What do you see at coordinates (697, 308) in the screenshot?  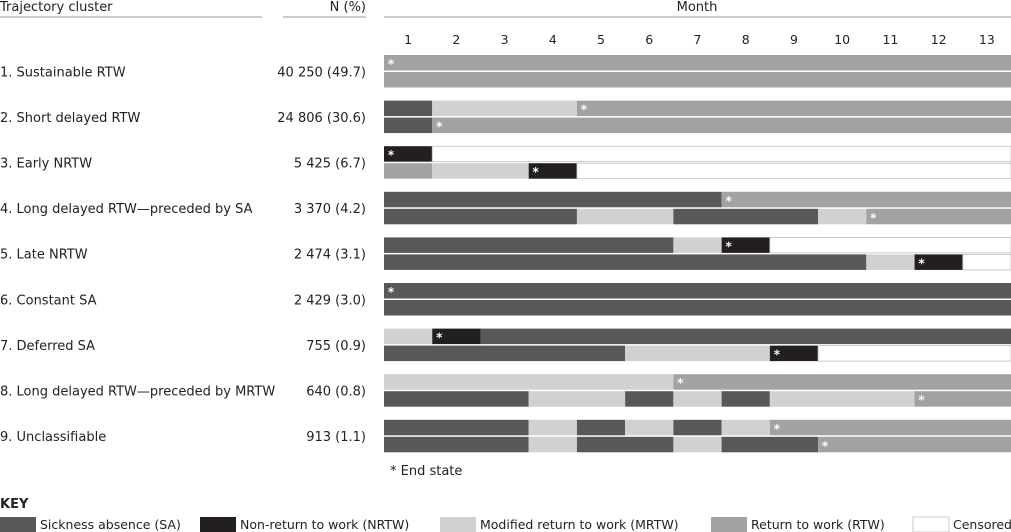 I see `segment-sa-c6-r2-s1` at bounding box center [697, 308].